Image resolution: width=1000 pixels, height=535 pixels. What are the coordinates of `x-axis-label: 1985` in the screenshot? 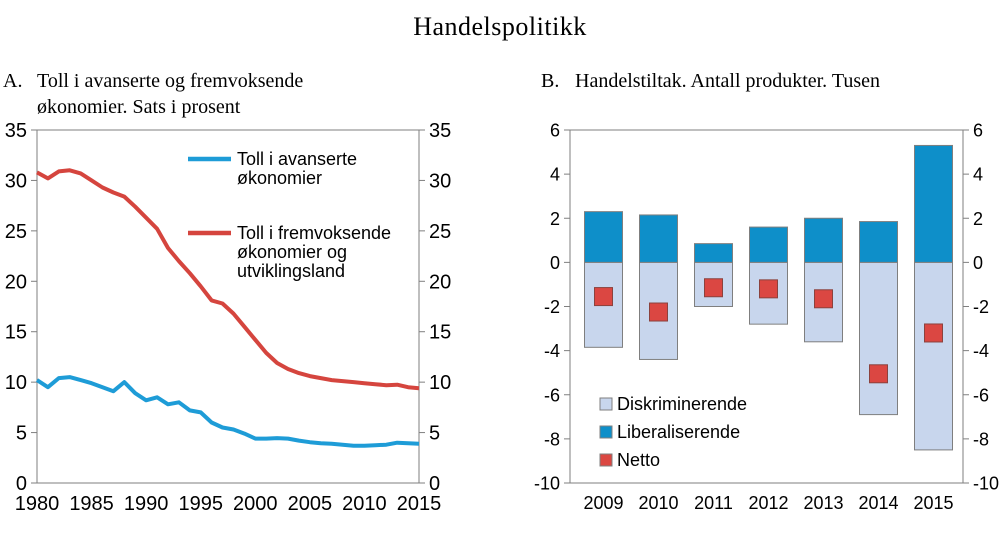 It's located at (91, 504).